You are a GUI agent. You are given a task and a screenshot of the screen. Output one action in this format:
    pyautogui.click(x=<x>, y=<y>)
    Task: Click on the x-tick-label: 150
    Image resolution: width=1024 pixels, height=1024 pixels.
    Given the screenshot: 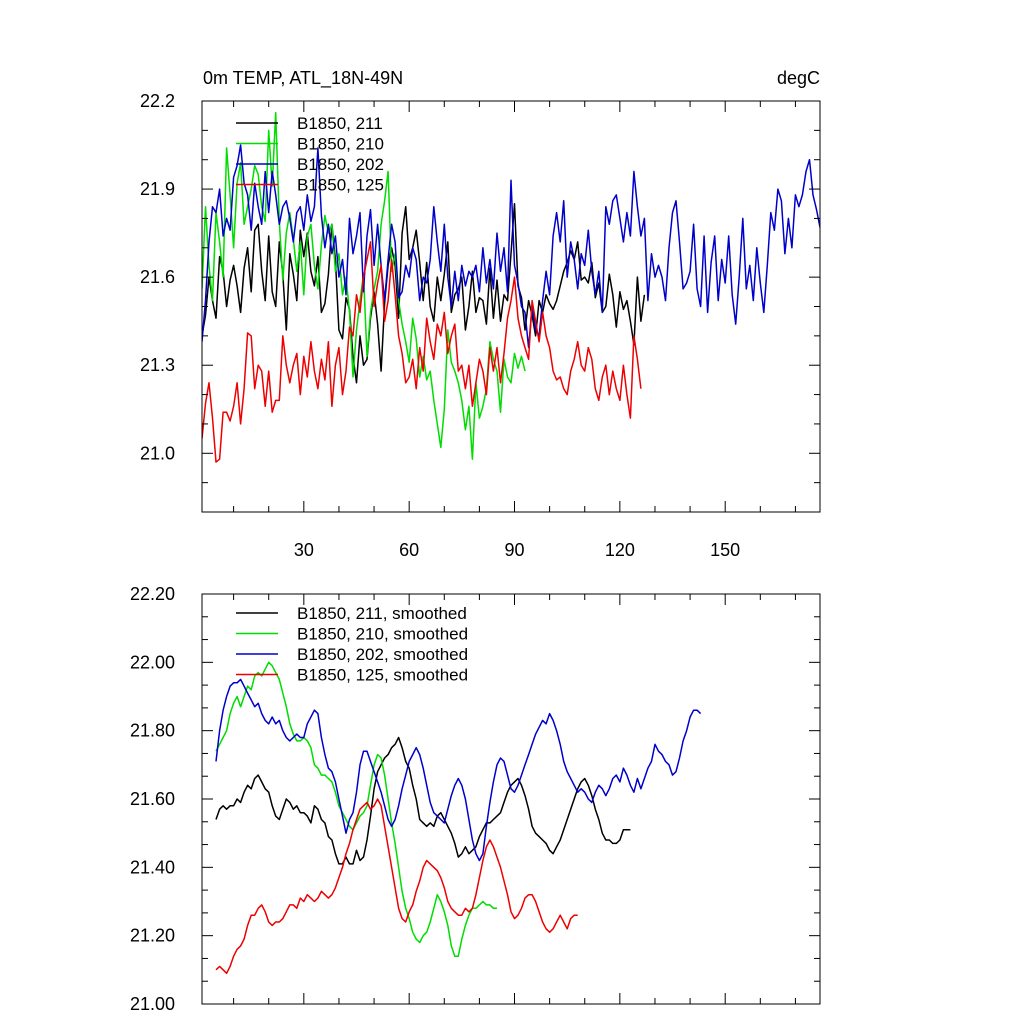 What is the action you would take?
    pyautogui.click(x=725, y=550)
    